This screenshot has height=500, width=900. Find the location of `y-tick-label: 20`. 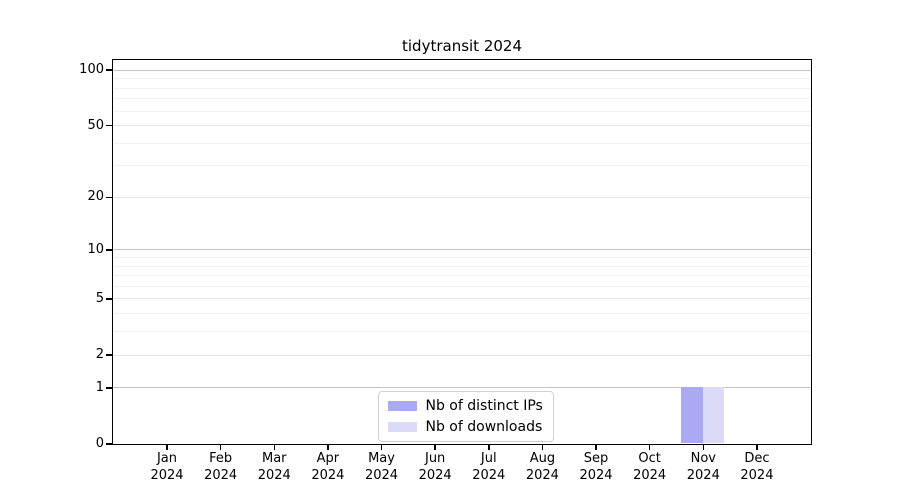

y-tick-label: 20 is located at coordinates (95, 197).